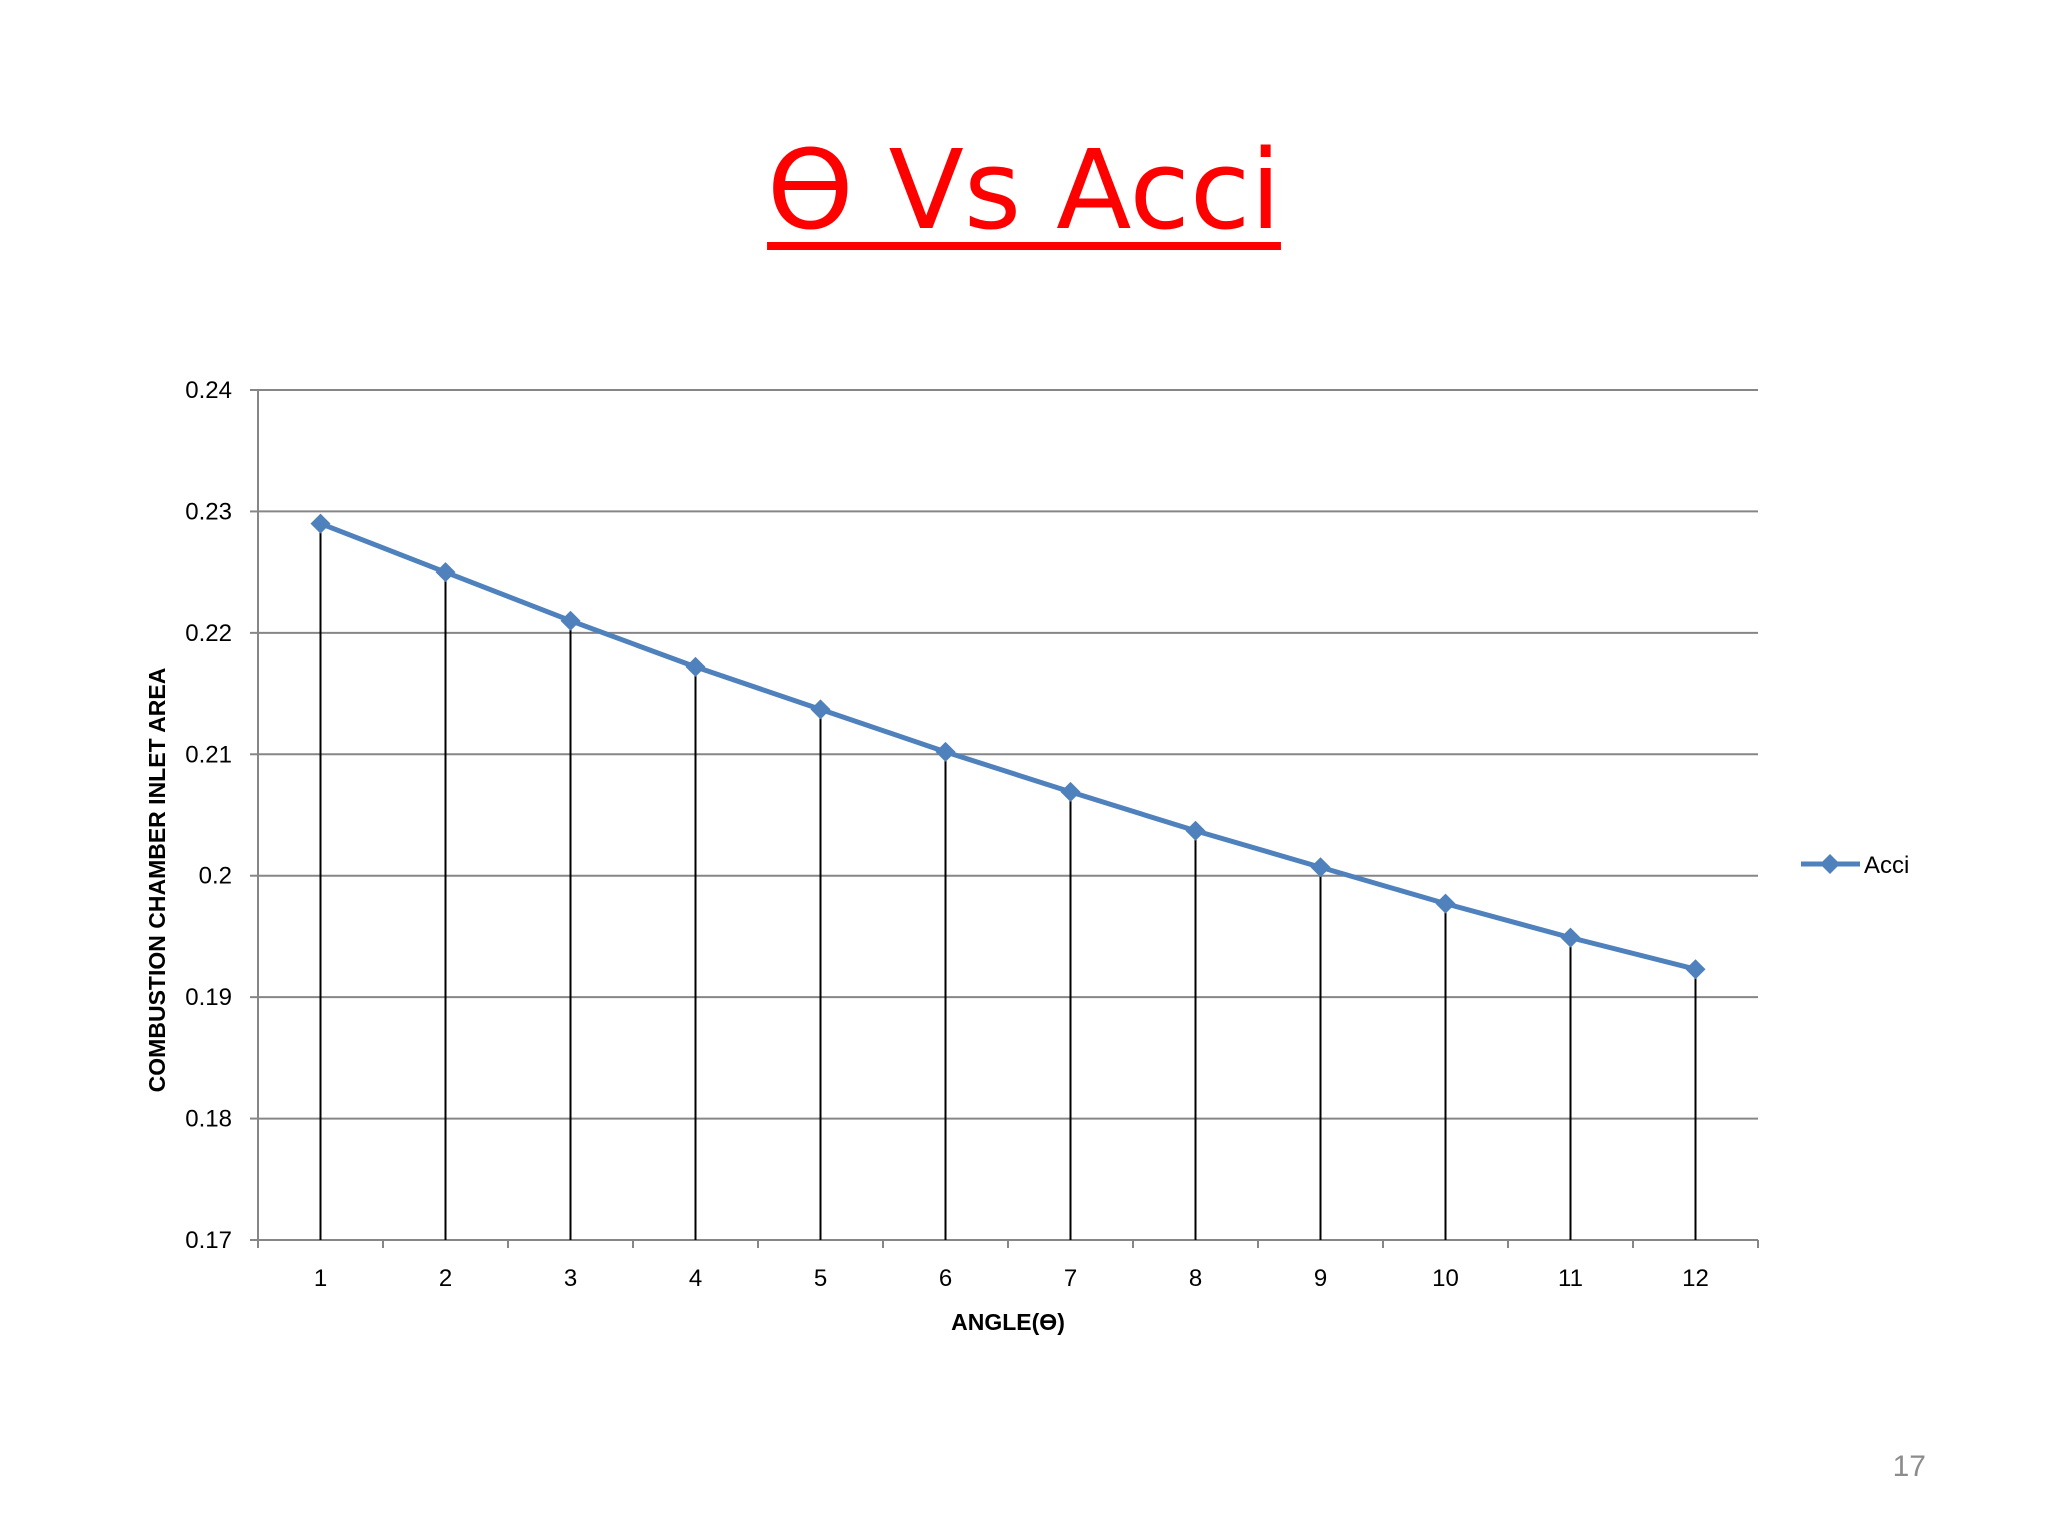  I want to click on x-tick-label: 11, so click(1570, 1278).